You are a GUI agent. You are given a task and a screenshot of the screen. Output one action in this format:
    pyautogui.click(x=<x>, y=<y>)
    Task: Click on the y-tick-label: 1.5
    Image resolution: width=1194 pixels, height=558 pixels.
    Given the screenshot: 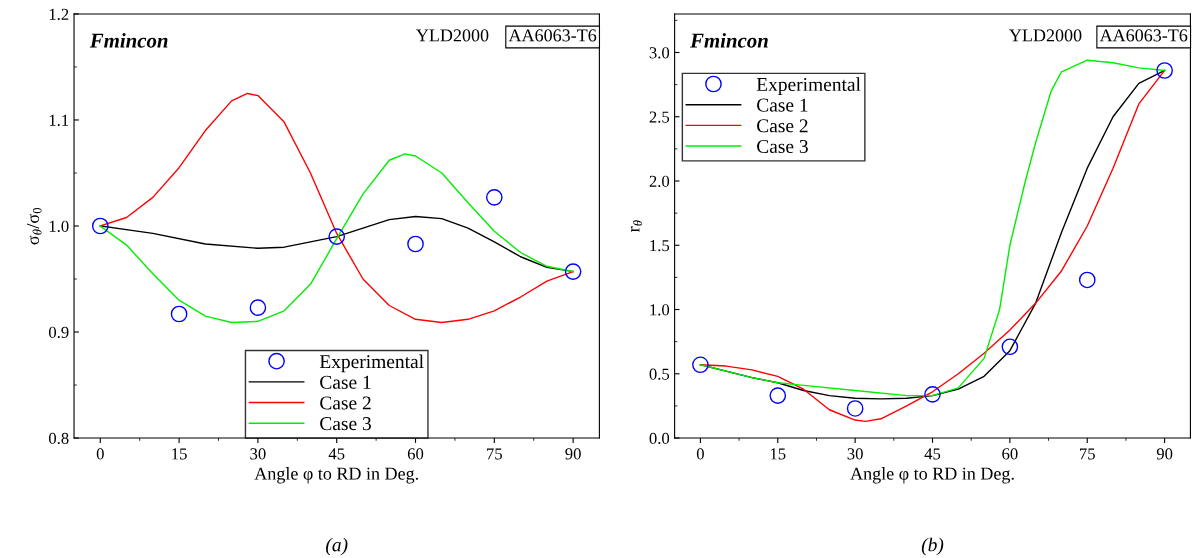 What is the action you would take?
    pyautogui.click(x=660, y=246)
    